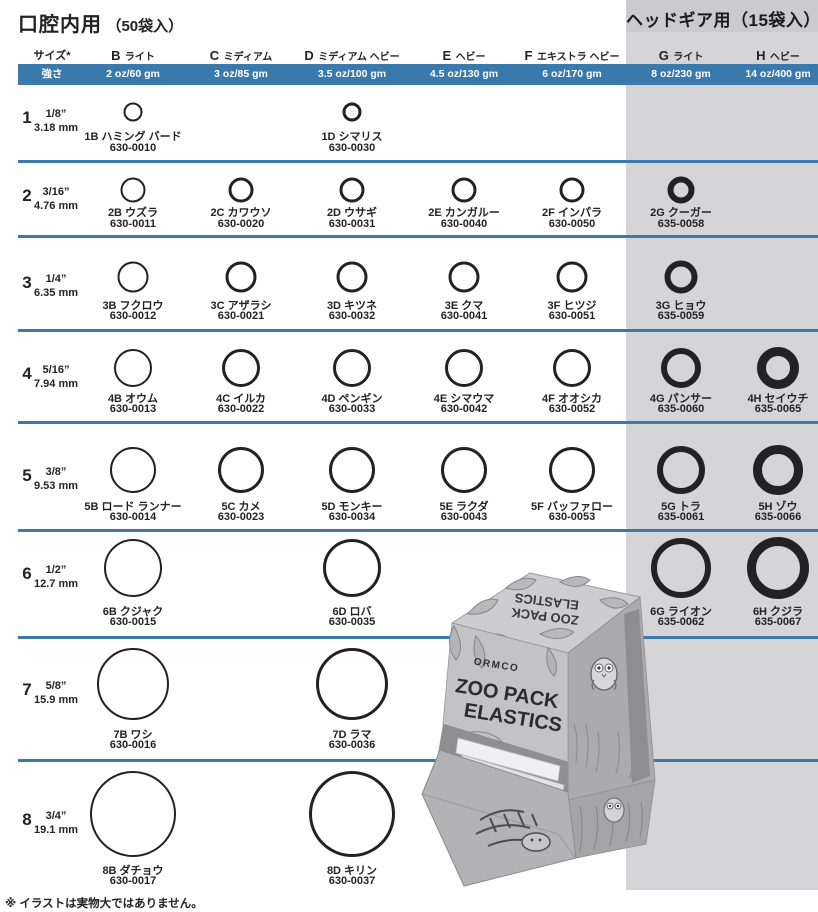 This screenshot has width=818, height=912. What do you see at coordinates (27, 195) in the screenshot?
I see `row-number: 2` at bounding box center [27, 195].